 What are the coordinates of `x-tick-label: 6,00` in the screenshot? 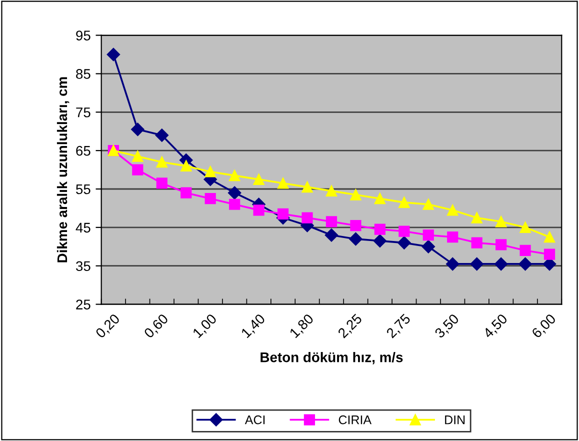 It's located at (544, 326).